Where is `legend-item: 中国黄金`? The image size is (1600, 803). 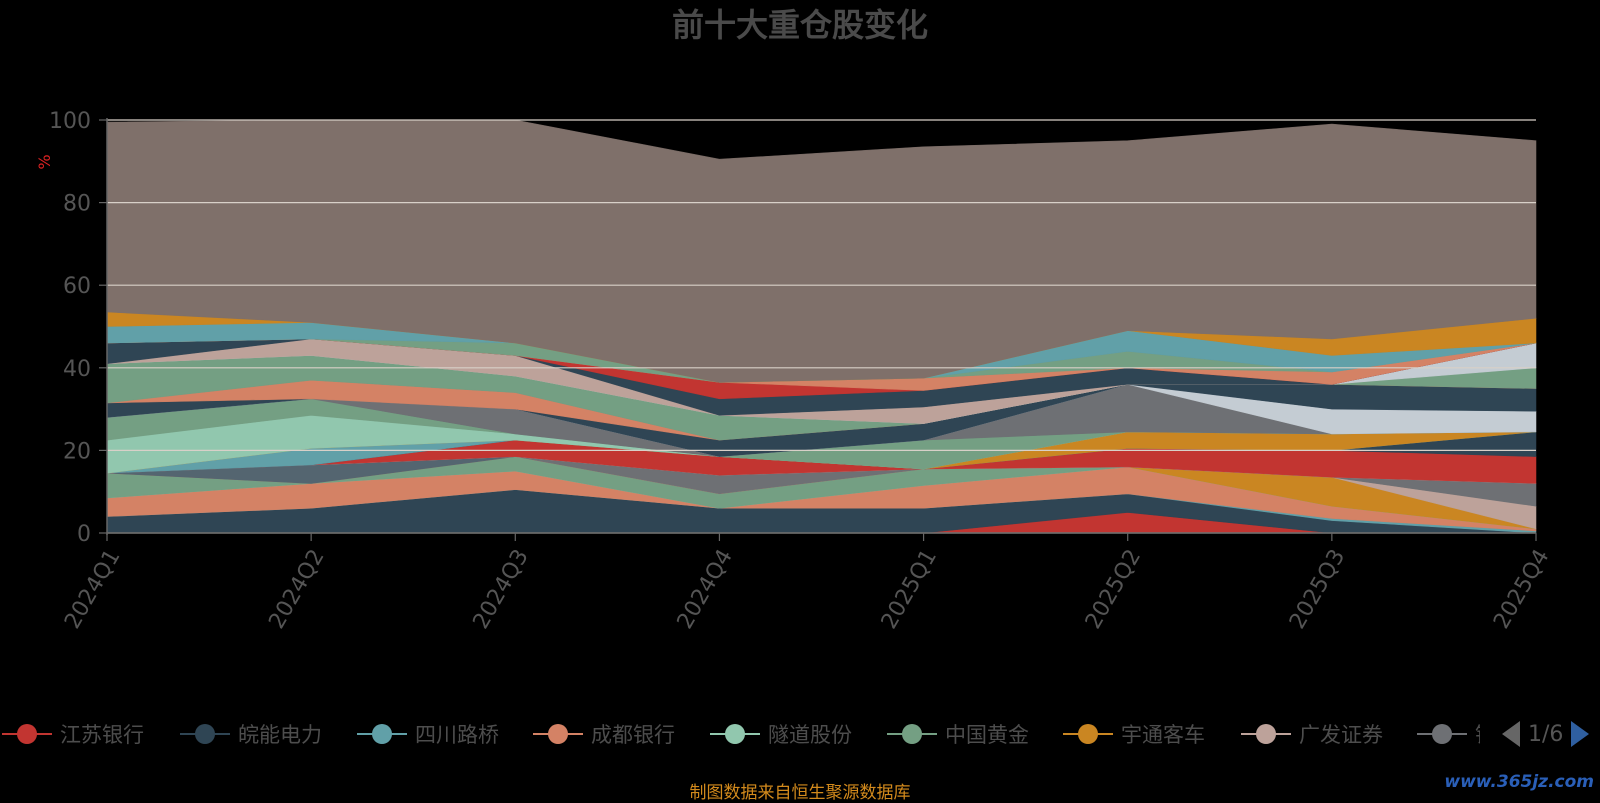 legend-item: 中国黄金 is located at coordinates (958, 734).